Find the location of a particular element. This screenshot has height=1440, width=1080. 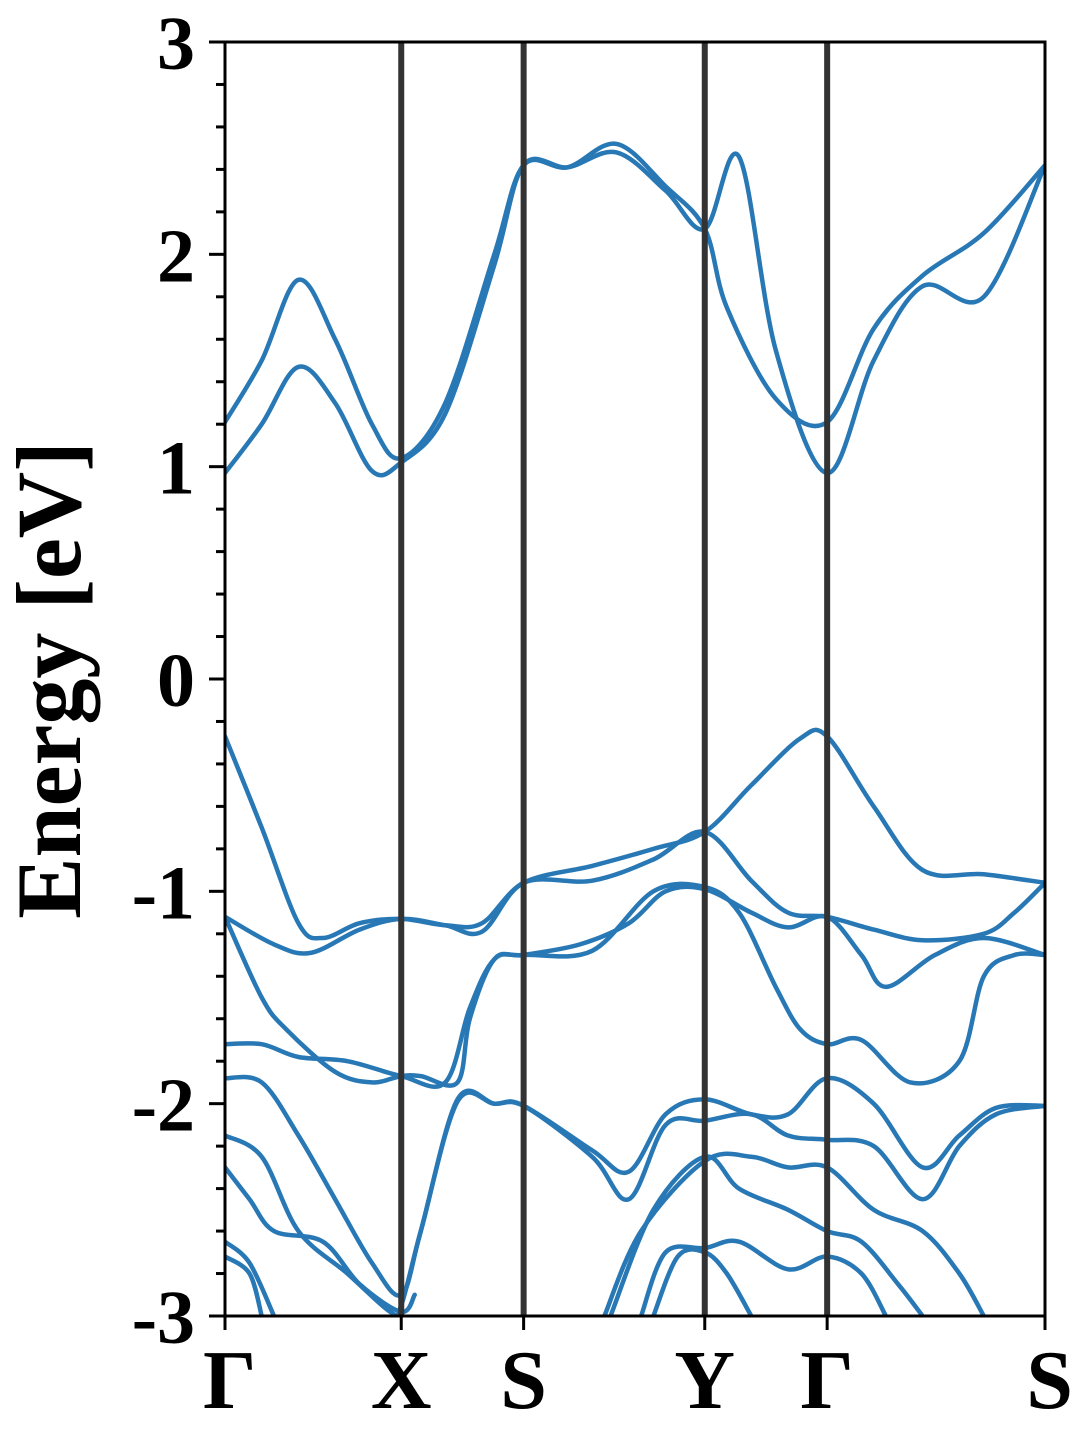

x-tick-label-5: Γ is located at coordinates (826, 1380).